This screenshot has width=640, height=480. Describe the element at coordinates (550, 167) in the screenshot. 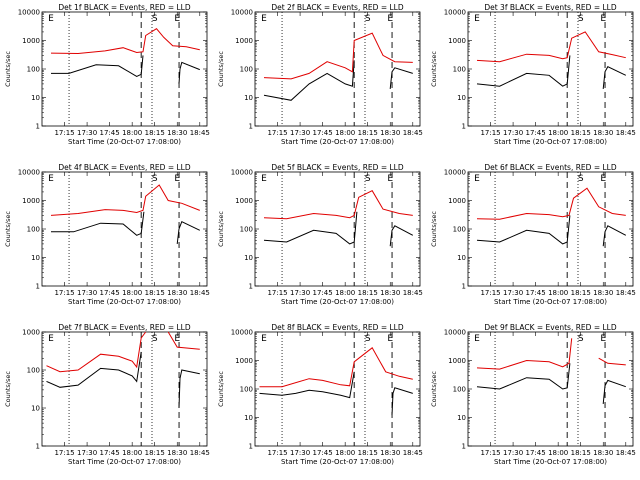

I see `panel-title: Det 6f BLACK = Events, RED = LLD` at that location.